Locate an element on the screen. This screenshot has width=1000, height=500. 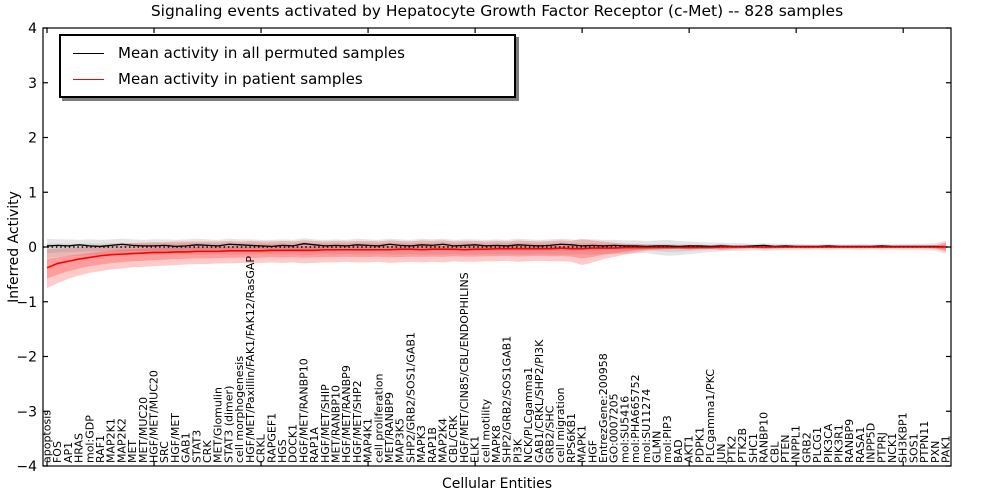
x-category-label: MET is located at coordinates (132, 451).